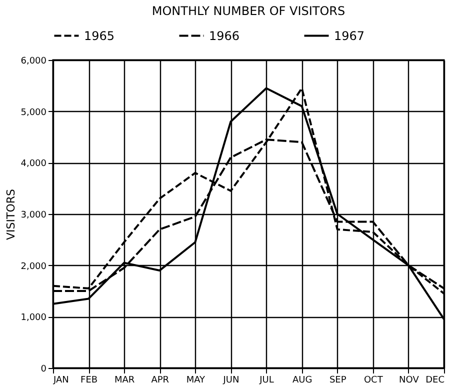 This screenshot has width=450, height=389. What do you see at coordinates (60, 381) in the screenshot?
I see `x-tick-label: JAN` at bounding box center [60, 381].